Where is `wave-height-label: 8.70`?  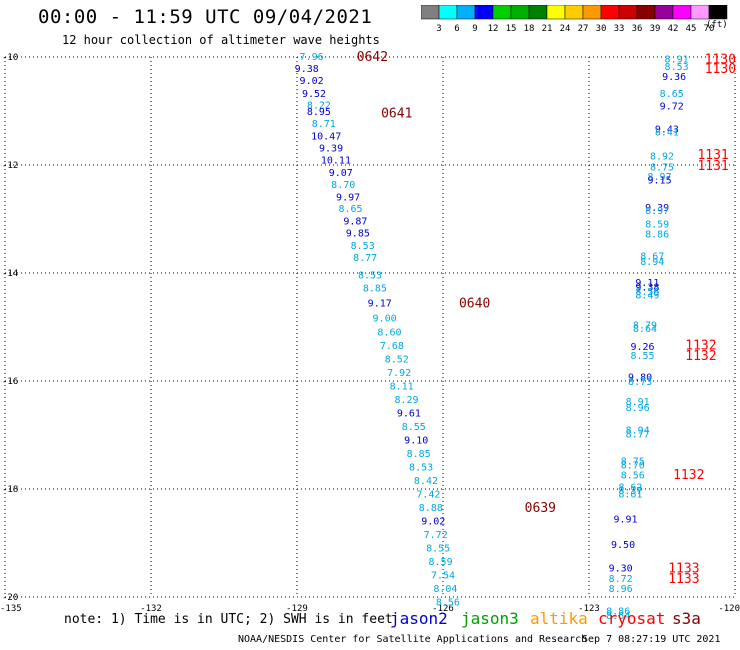
wave-height-label: 8.70 is located at coordinates (633, 466).